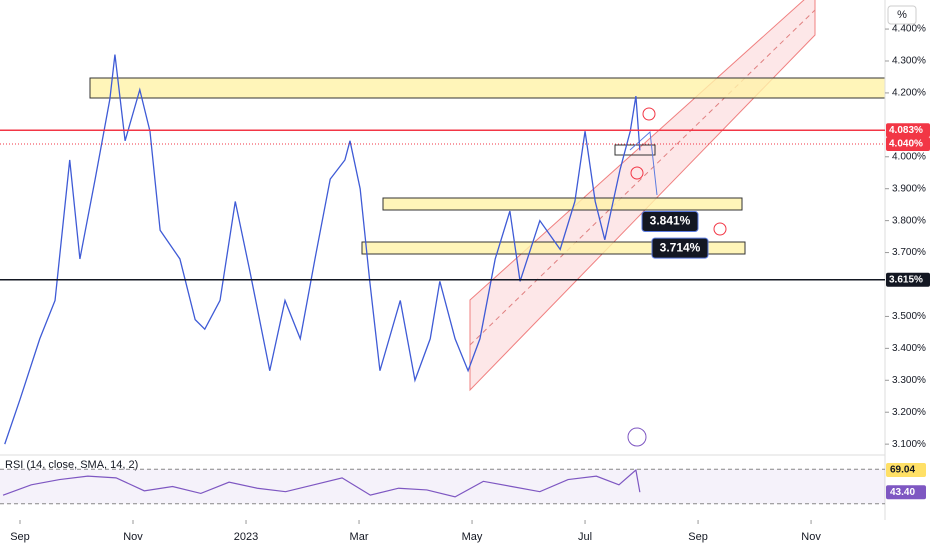 Image resolution: width=932 pixels, height=555 pixels. Describe the element at coordinates (909, 444) in the screenshot. I see `y-tick-label: 3.100%` at that location.